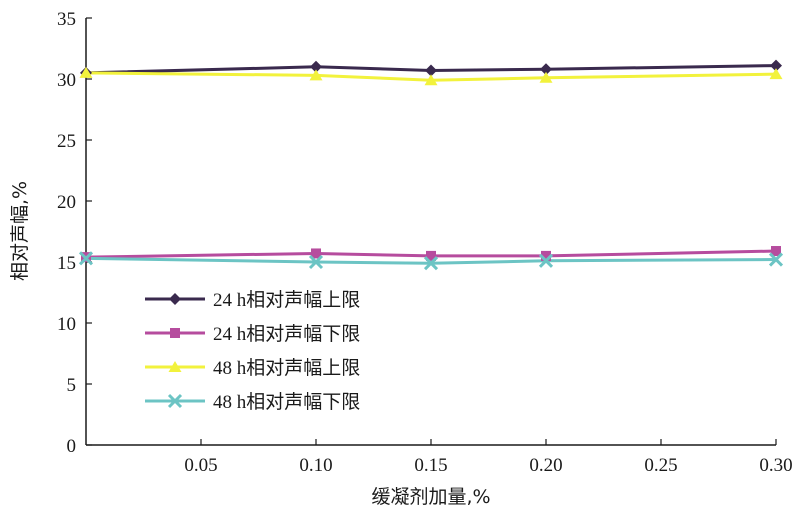 This screenshot has height=513, width=800. Describe the element at coordinates (430, 497) in the screenshot. I see `x-axis-title: 缓凝剂加量,%` at that location.